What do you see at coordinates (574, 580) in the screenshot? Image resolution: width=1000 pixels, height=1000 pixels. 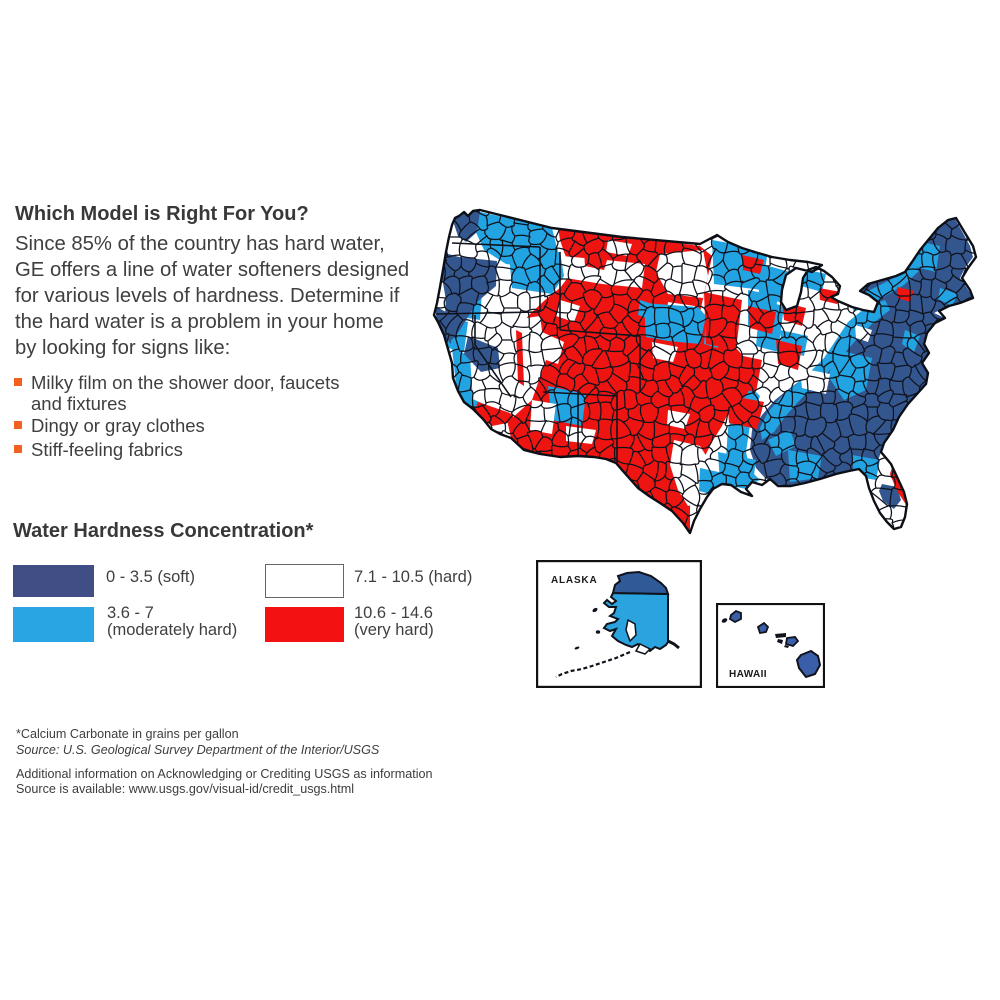 I see `svg-text: ALASKA` at bounding box center [574, 580].